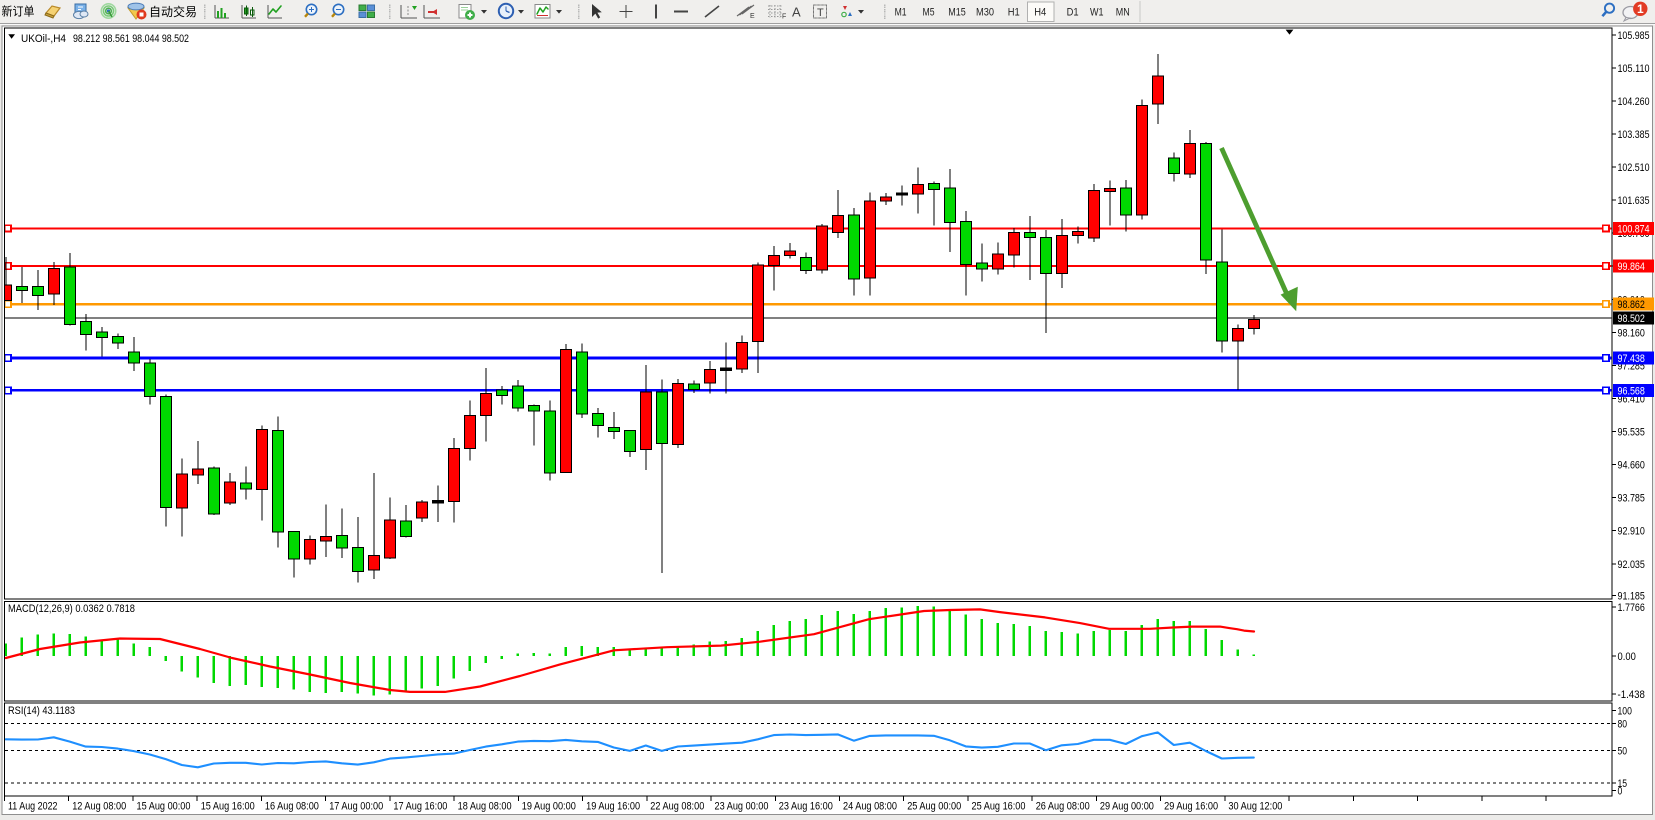  I want to click on svg-text: 94.660, so click(1631, 466).